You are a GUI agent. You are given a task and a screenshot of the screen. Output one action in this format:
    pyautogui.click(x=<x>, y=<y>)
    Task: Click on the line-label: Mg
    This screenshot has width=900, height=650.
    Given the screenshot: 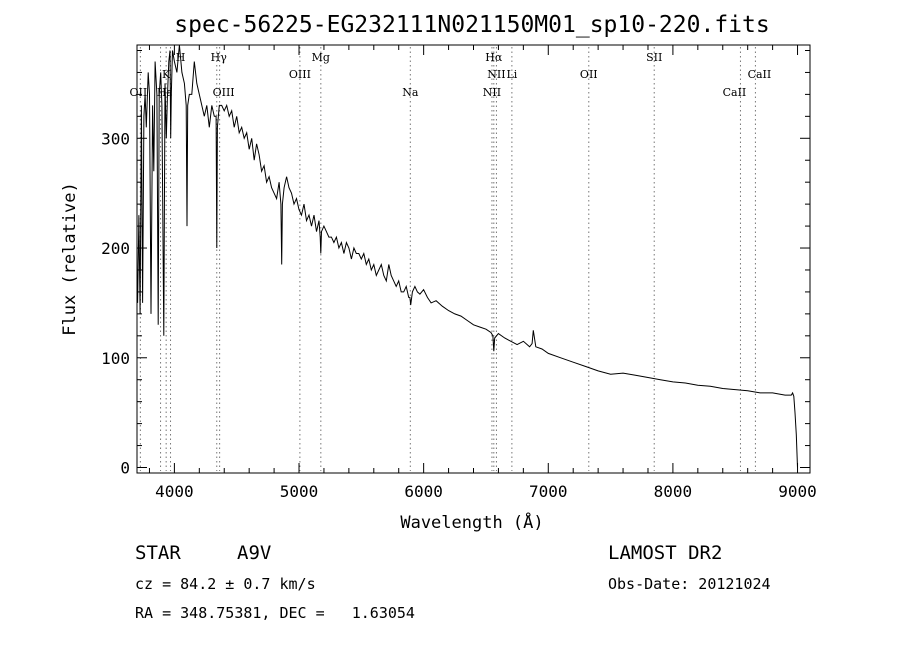 What is the action you would take?
    pyautogui.click(x=321, y=57)
    